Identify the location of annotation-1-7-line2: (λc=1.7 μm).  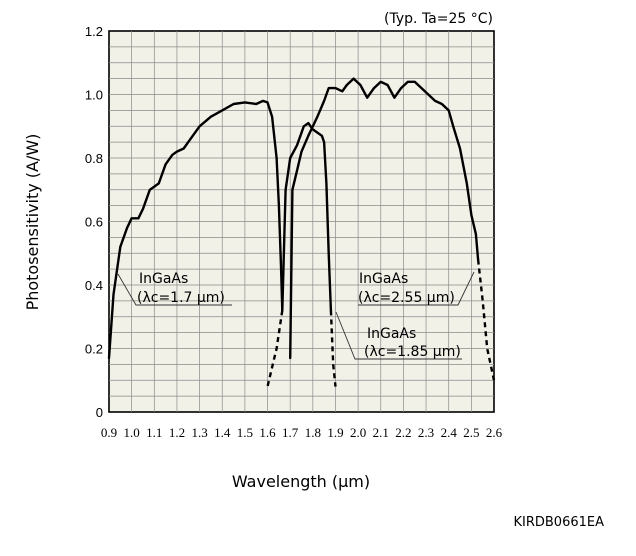
(181, 298).